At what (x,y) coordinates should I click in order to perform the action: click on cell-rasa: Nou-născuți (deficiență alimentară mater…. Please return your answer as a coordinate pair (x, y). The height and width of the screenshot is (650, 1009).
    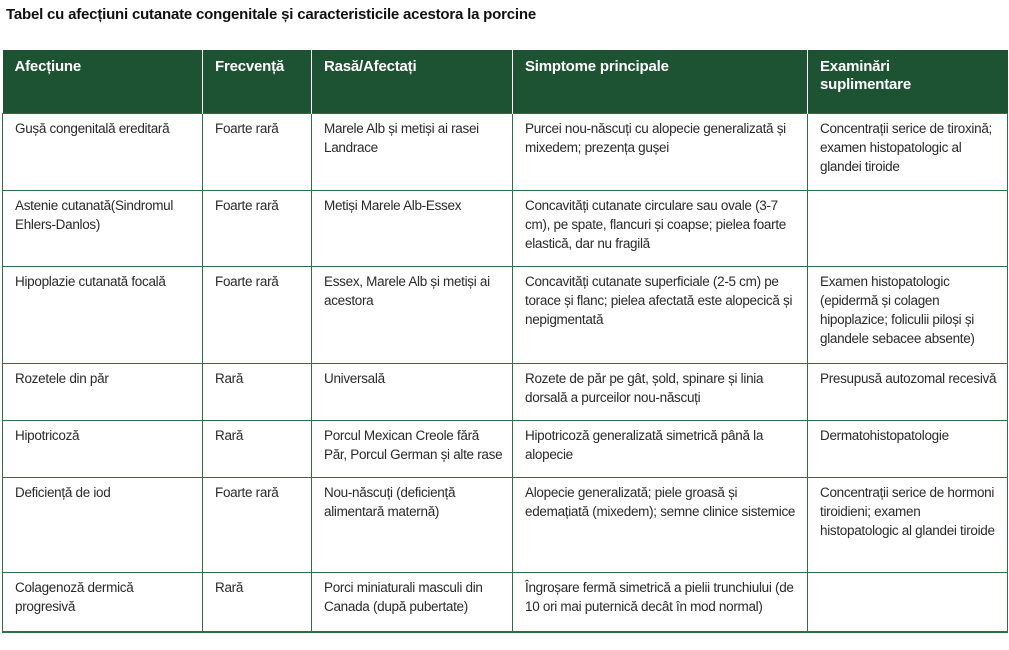
    Looking at the image, I should click on (412, 524).